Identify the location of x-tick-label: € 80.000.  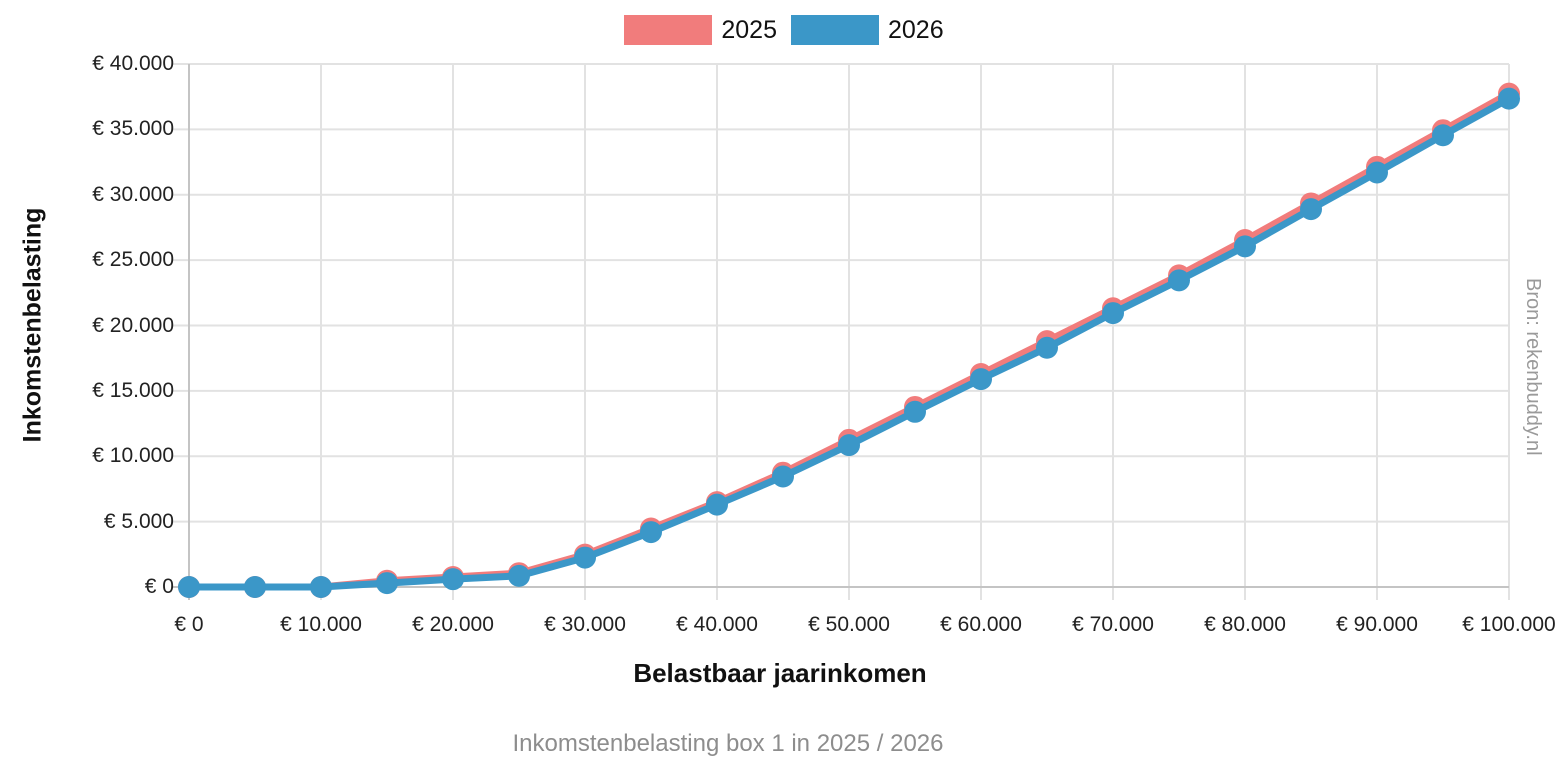
(1245, 624).